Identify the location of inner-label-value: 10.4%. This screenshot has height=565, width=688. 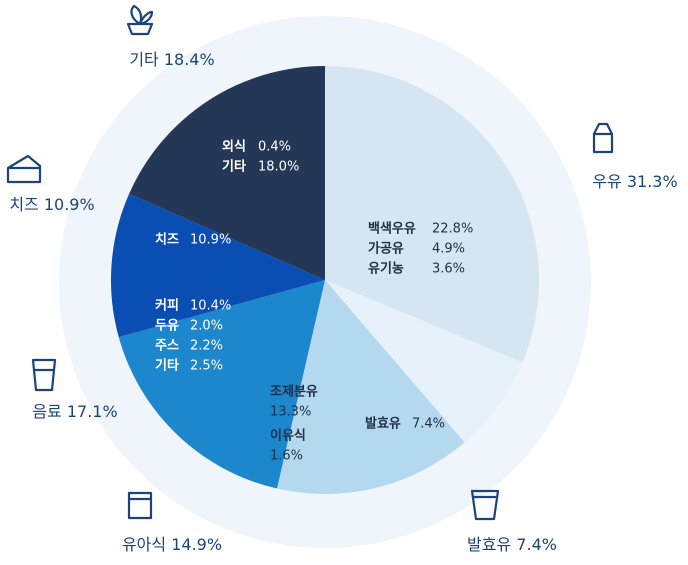
(210, 306).